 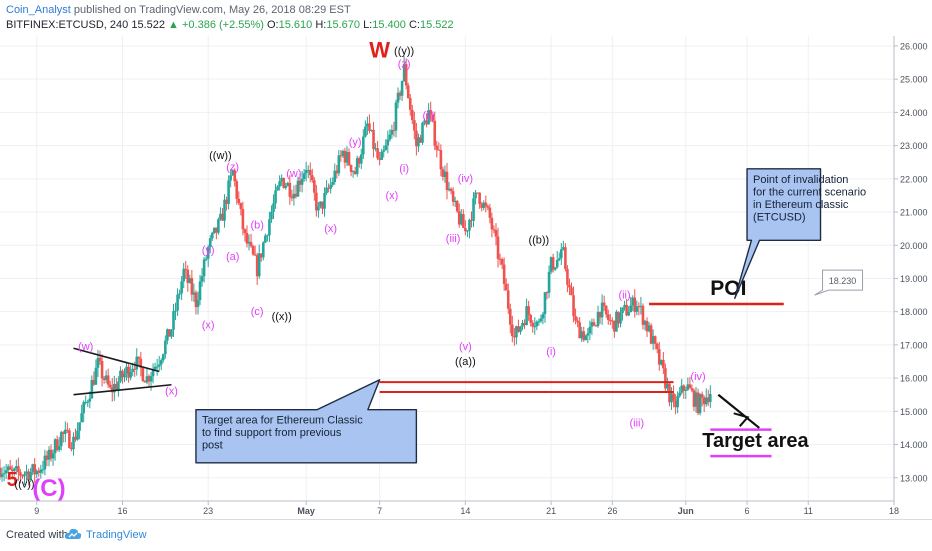 I want to click on wave-label: ((a)), so click(x=465, y=362).